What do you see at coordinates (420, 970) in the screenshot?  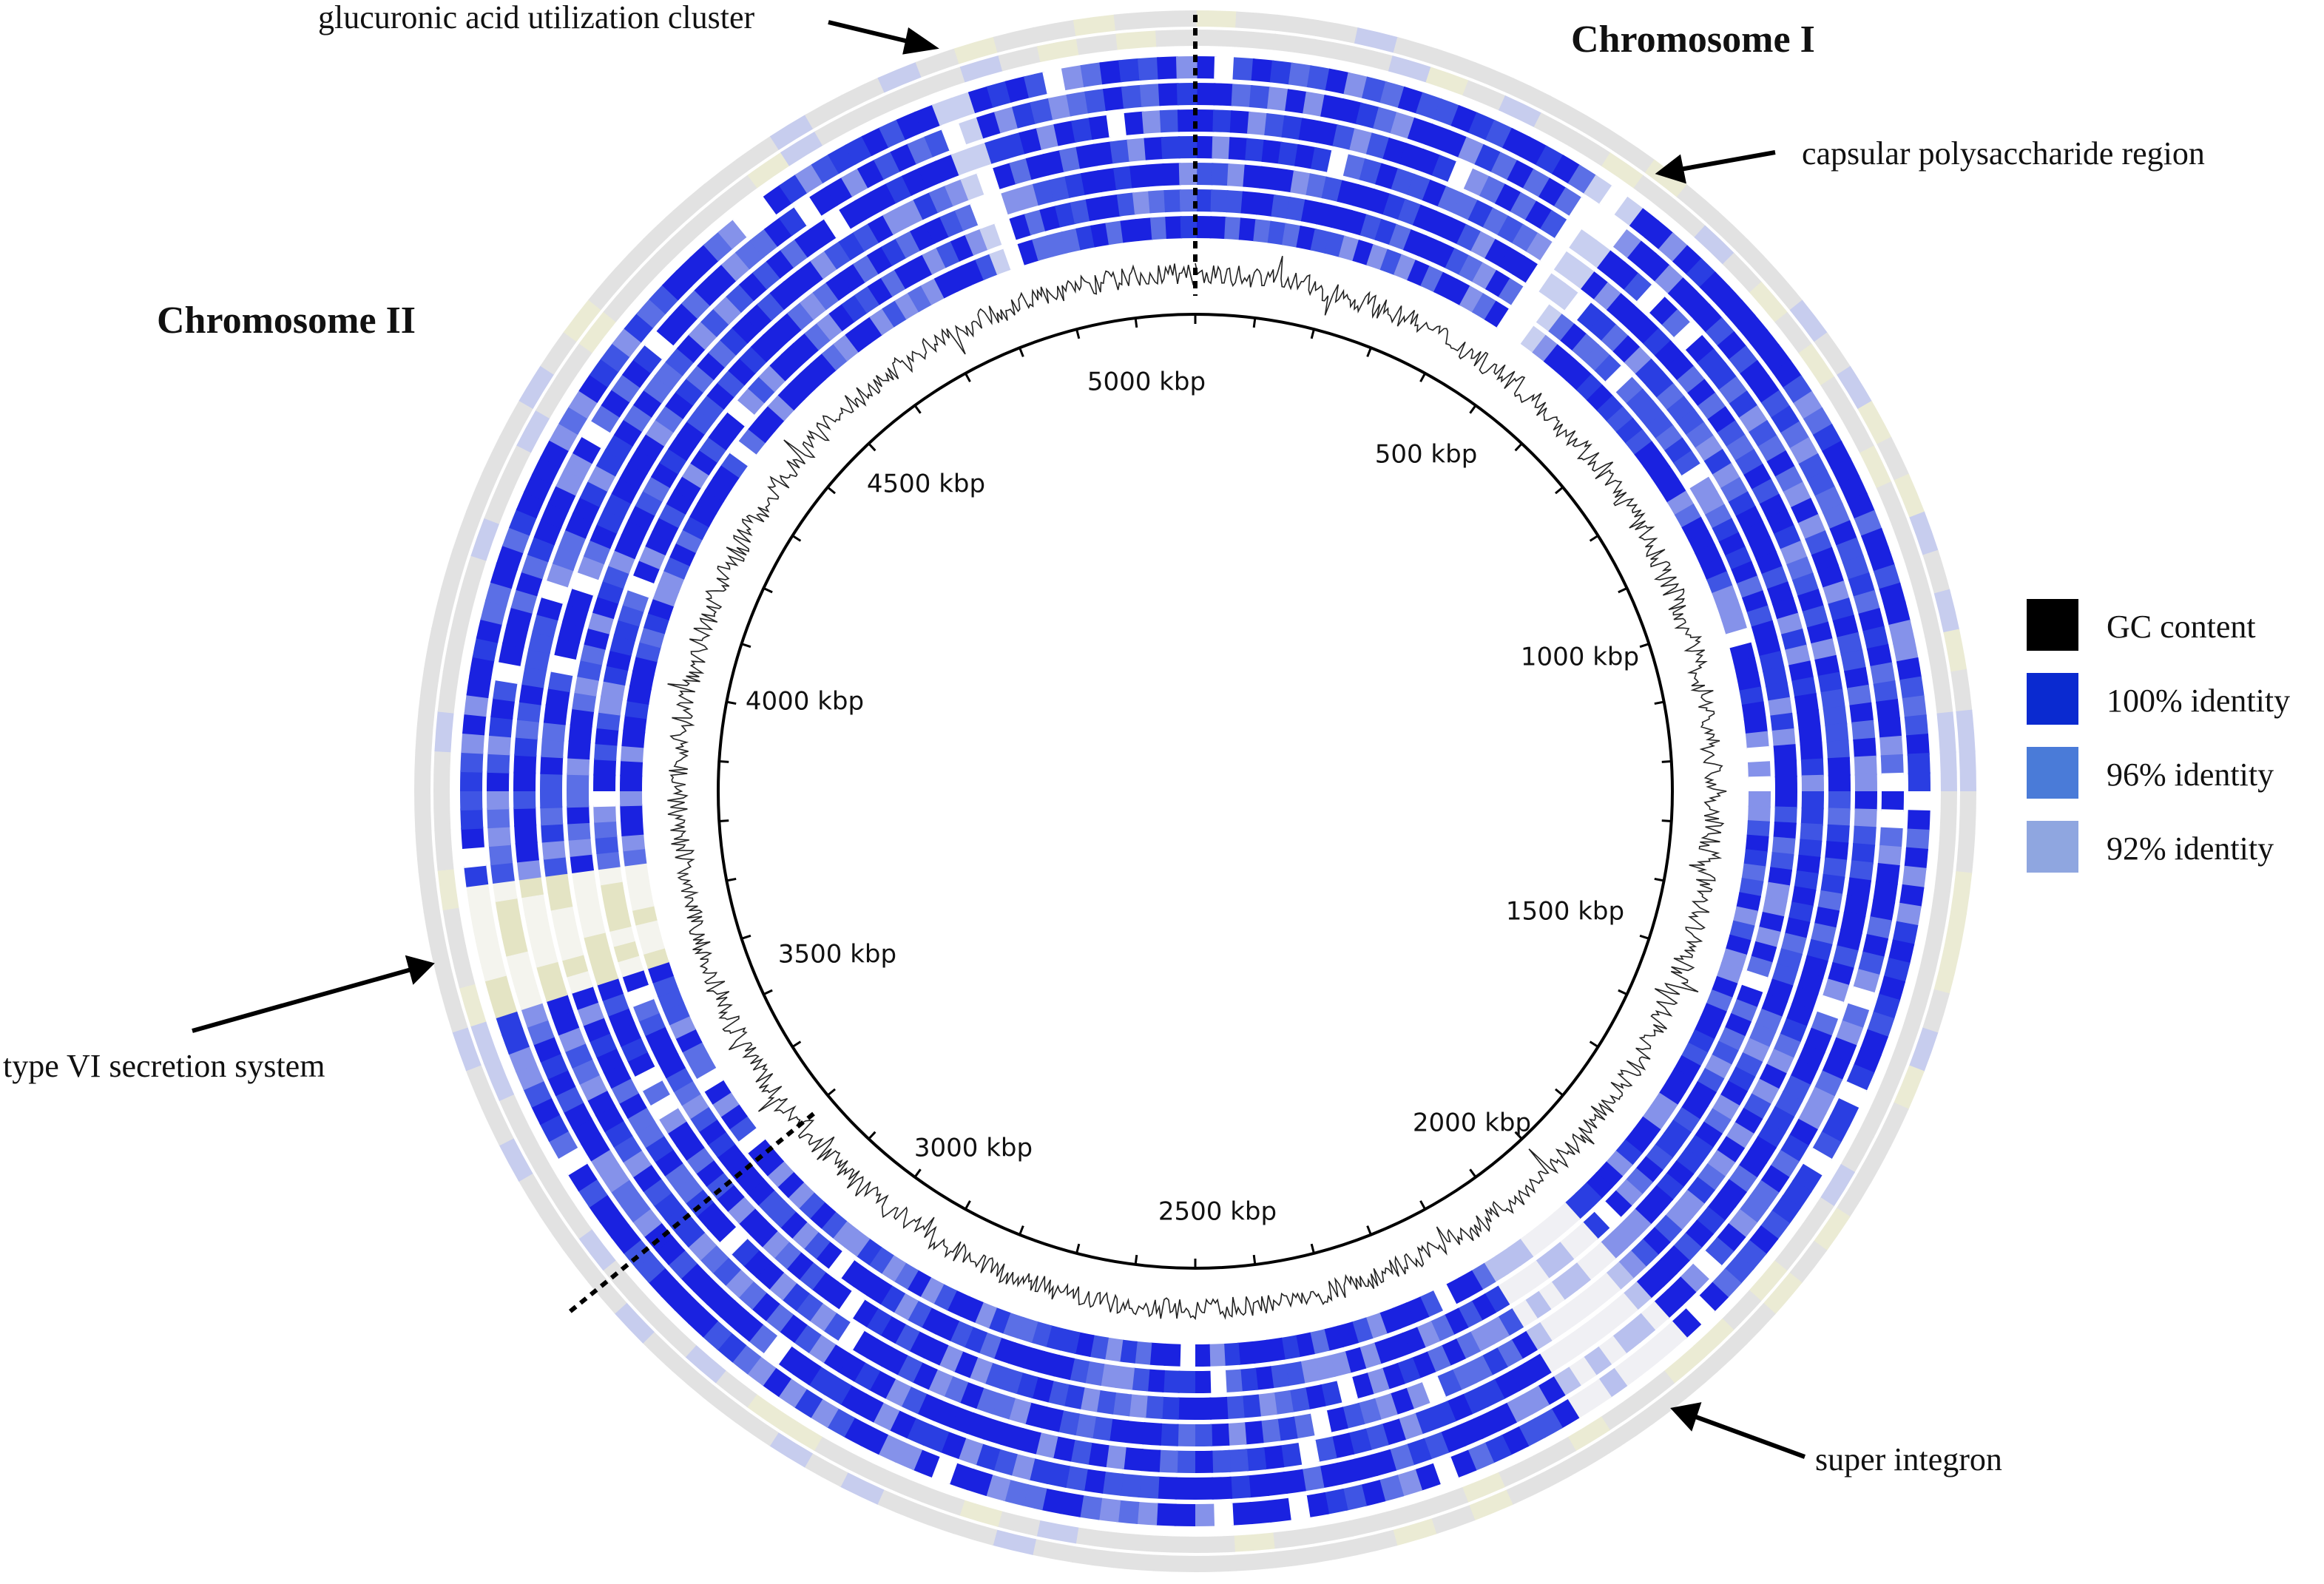 I see `arrow-head` at bounding box center [420, 970].